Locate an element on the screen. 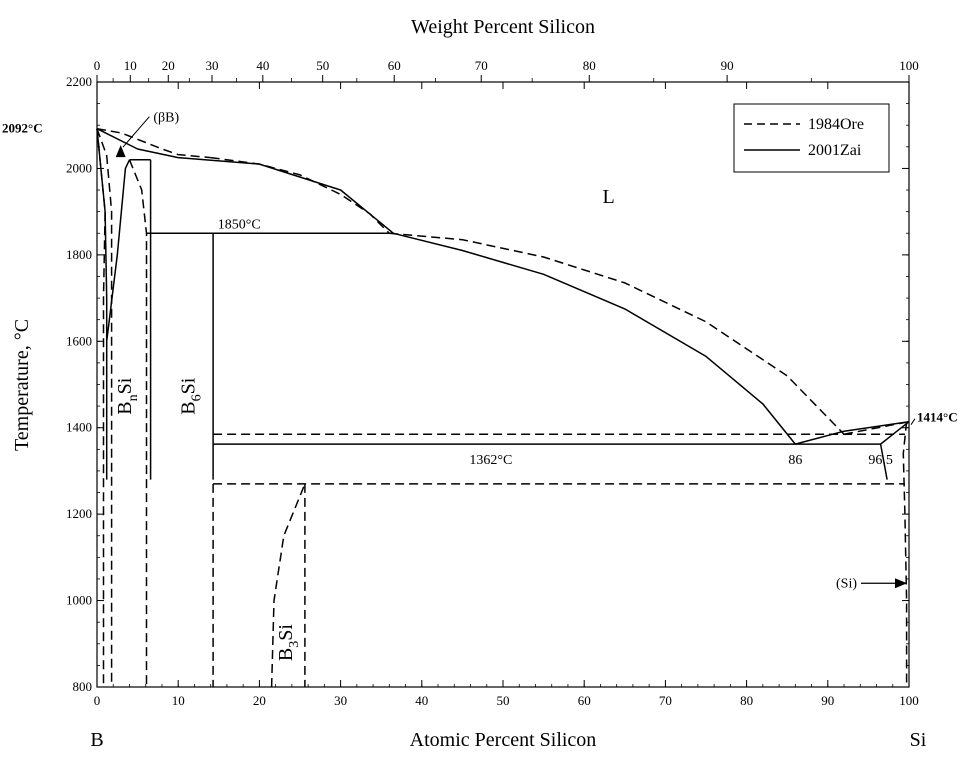  y-tick-label: 2000 is located at coordinates (79, 167).